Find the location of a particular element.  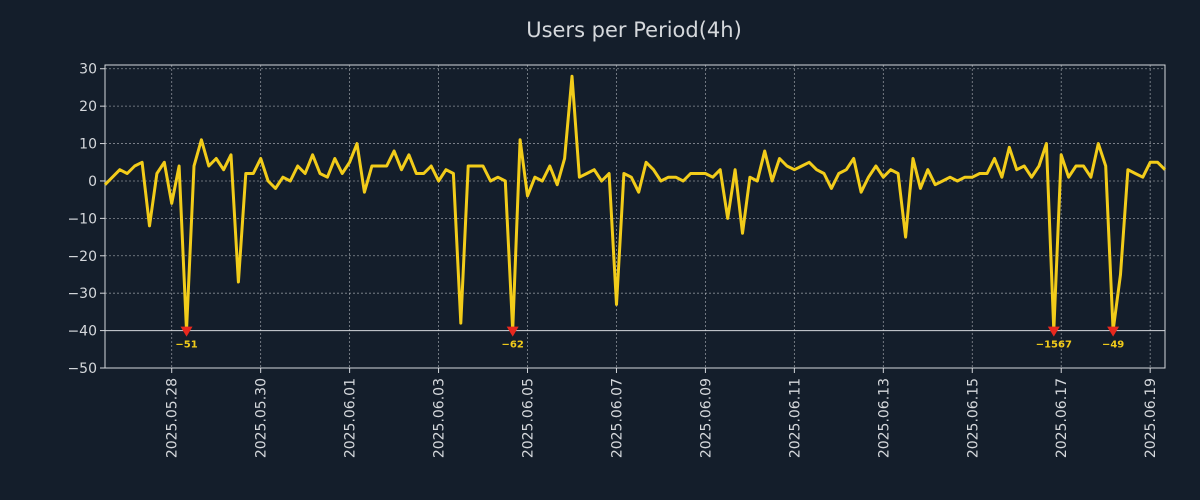

x-tick-label: 2025.05.30 is located at coordinates (262, 418).